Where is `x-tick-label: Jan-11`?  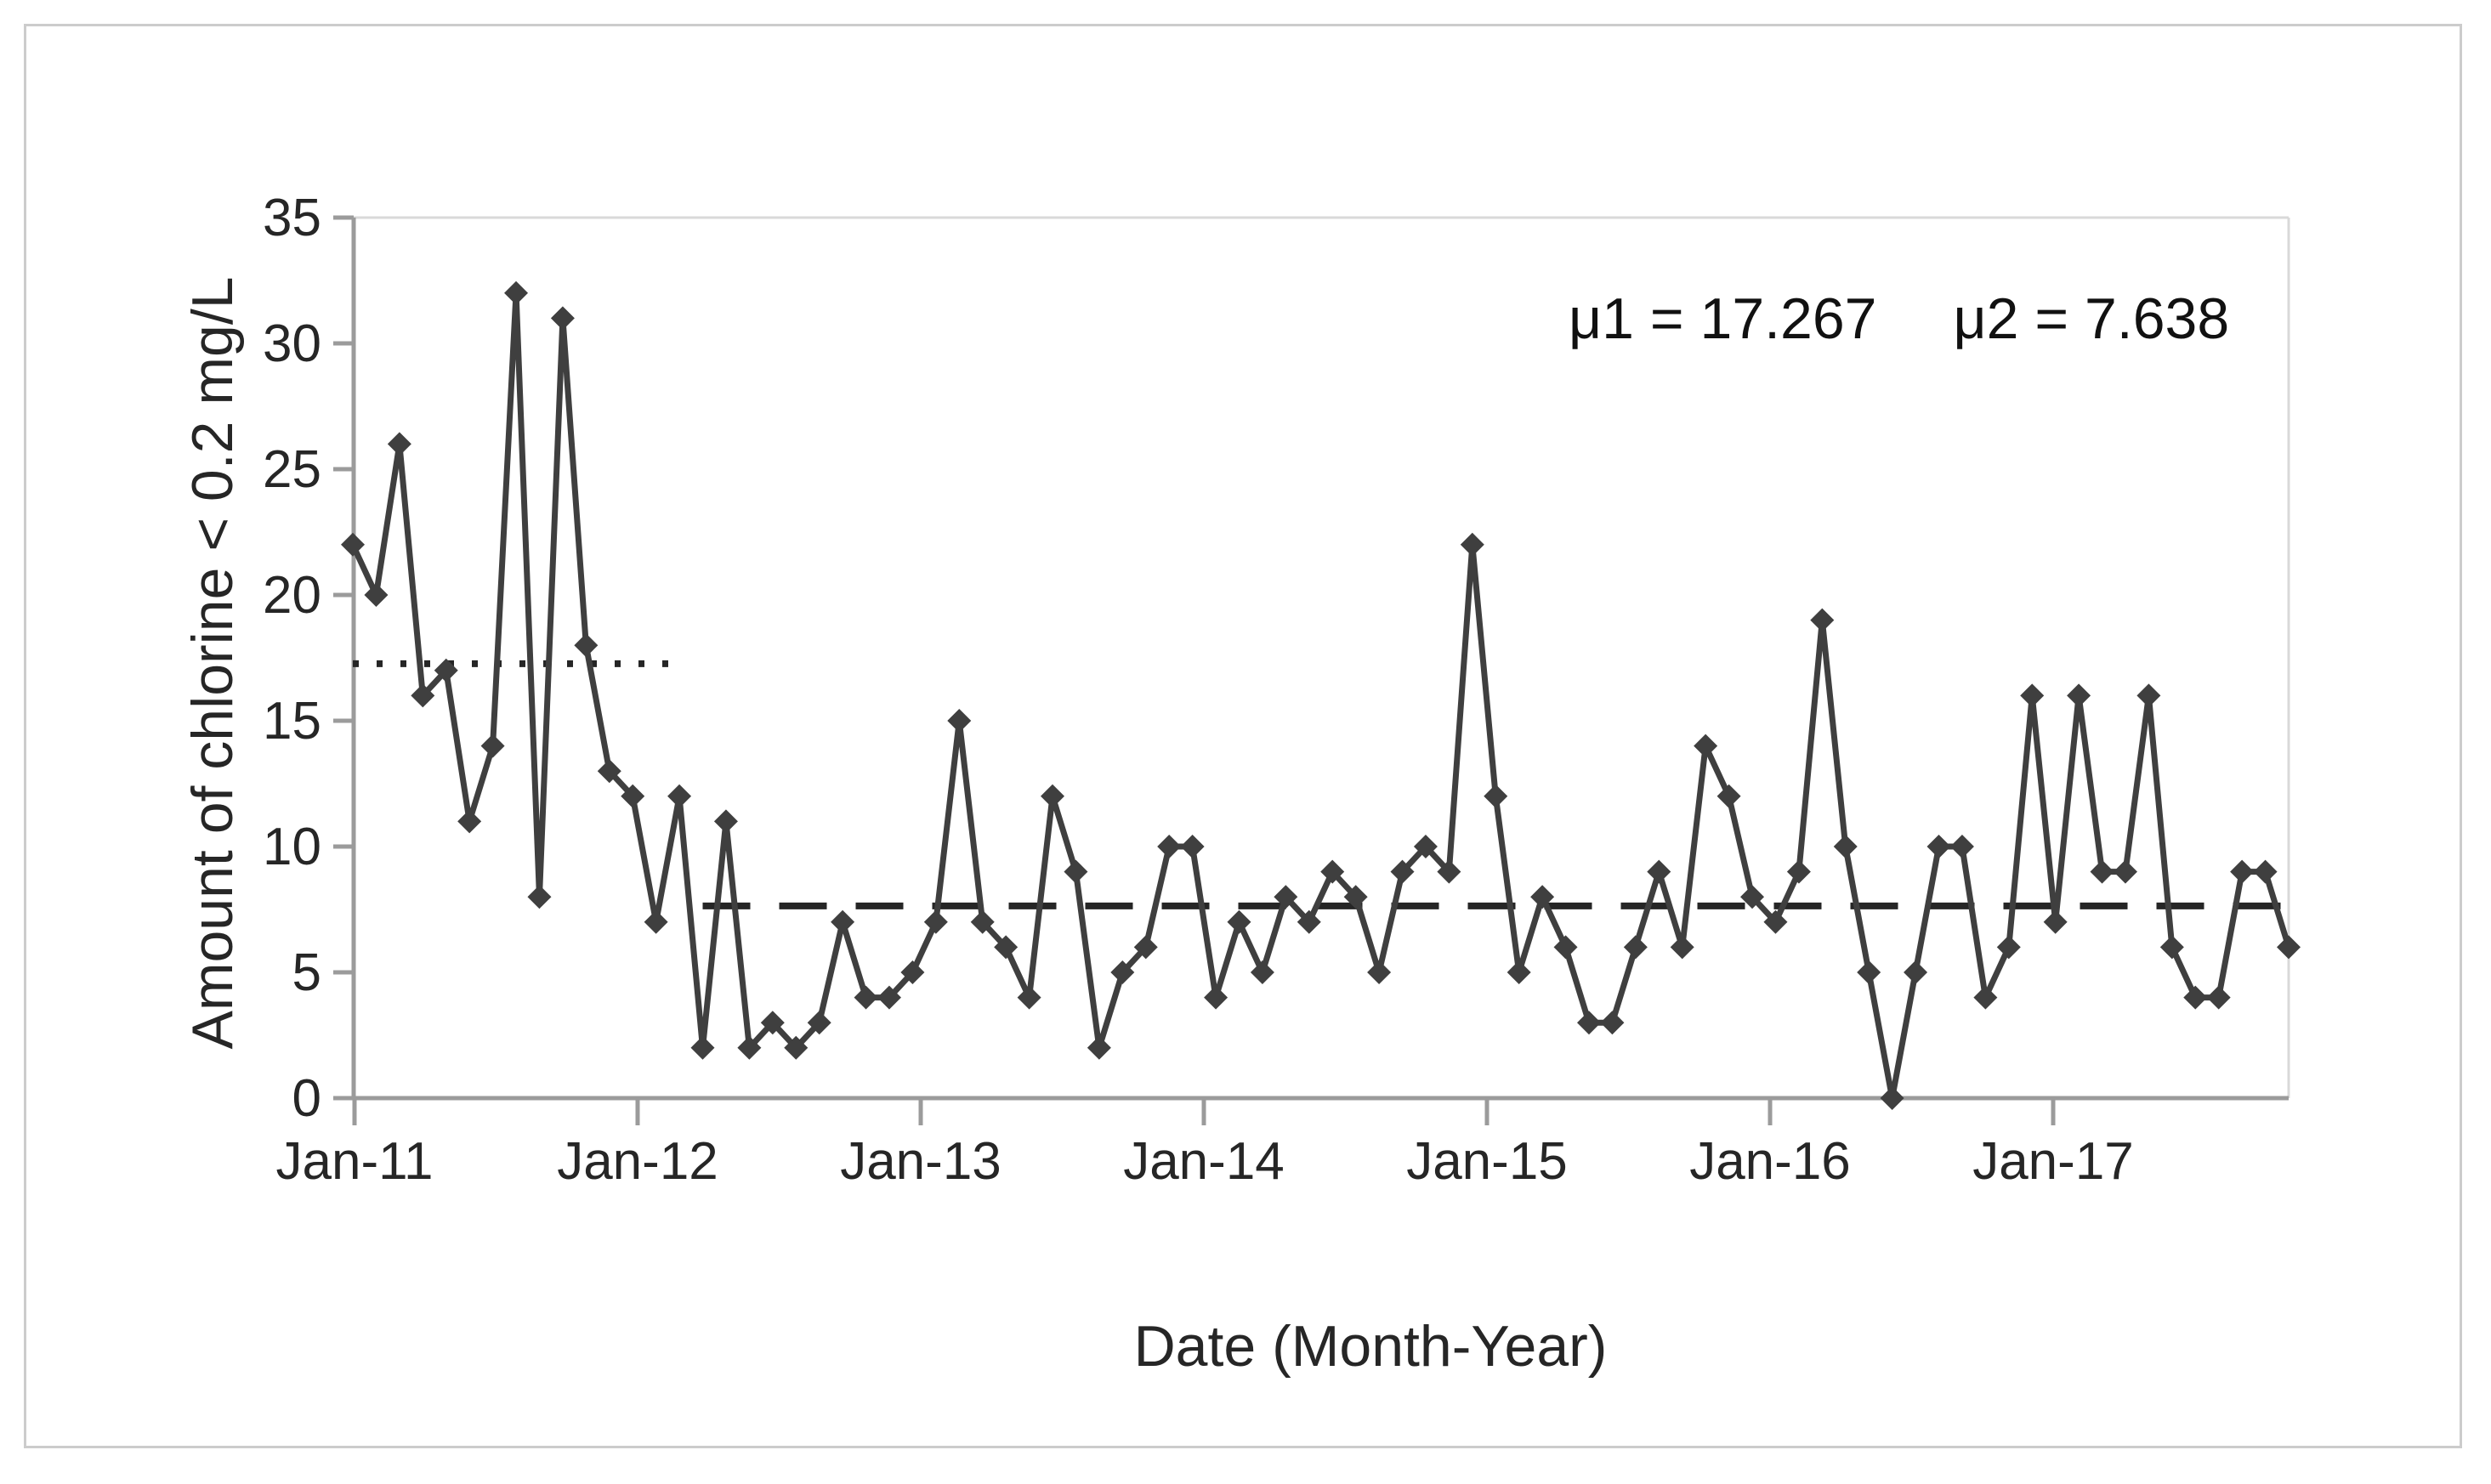
x-tick-label: Jan-11 is located at coordinates (355, 1161).